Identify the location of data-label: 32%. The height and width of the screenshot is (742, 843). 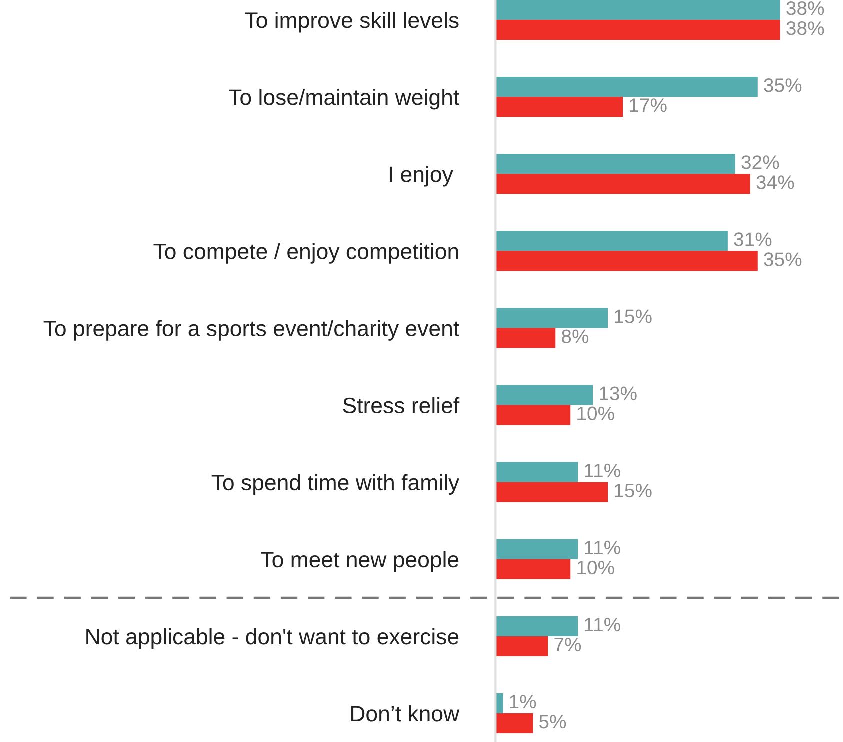
(761, 163).